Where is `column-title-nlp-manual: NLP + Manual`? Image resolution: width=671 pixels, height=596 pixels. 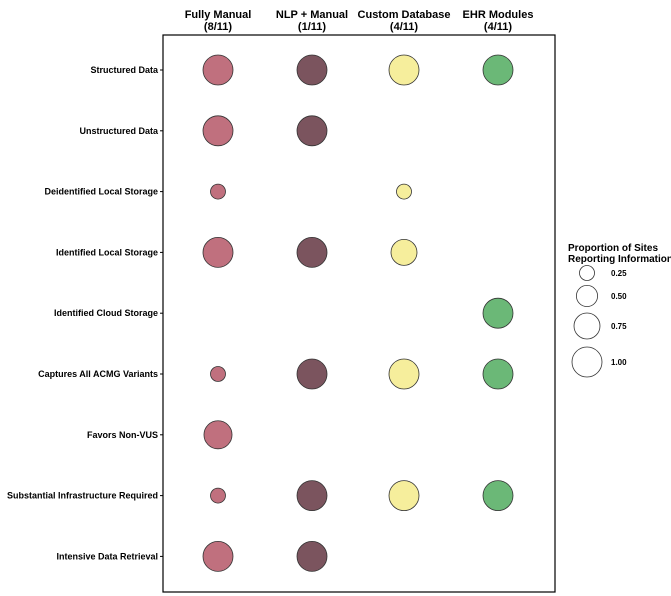
column-title-nlp-manual: NLP + Manual is located at coordinates (312, 15).